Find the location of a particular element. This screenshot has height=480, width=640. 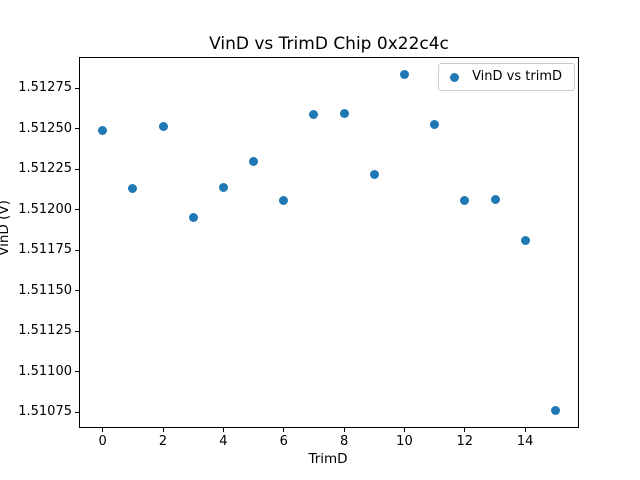

y-tick-label: 1.51175 is located at coordinates (45, 250).